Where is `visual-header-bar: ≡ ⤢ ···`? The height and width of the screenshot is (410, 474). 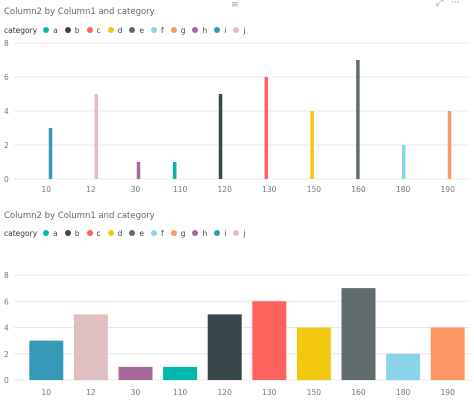
visual-header-bar: ≡ ⤢ ··· is located at coordinates (237, 5).